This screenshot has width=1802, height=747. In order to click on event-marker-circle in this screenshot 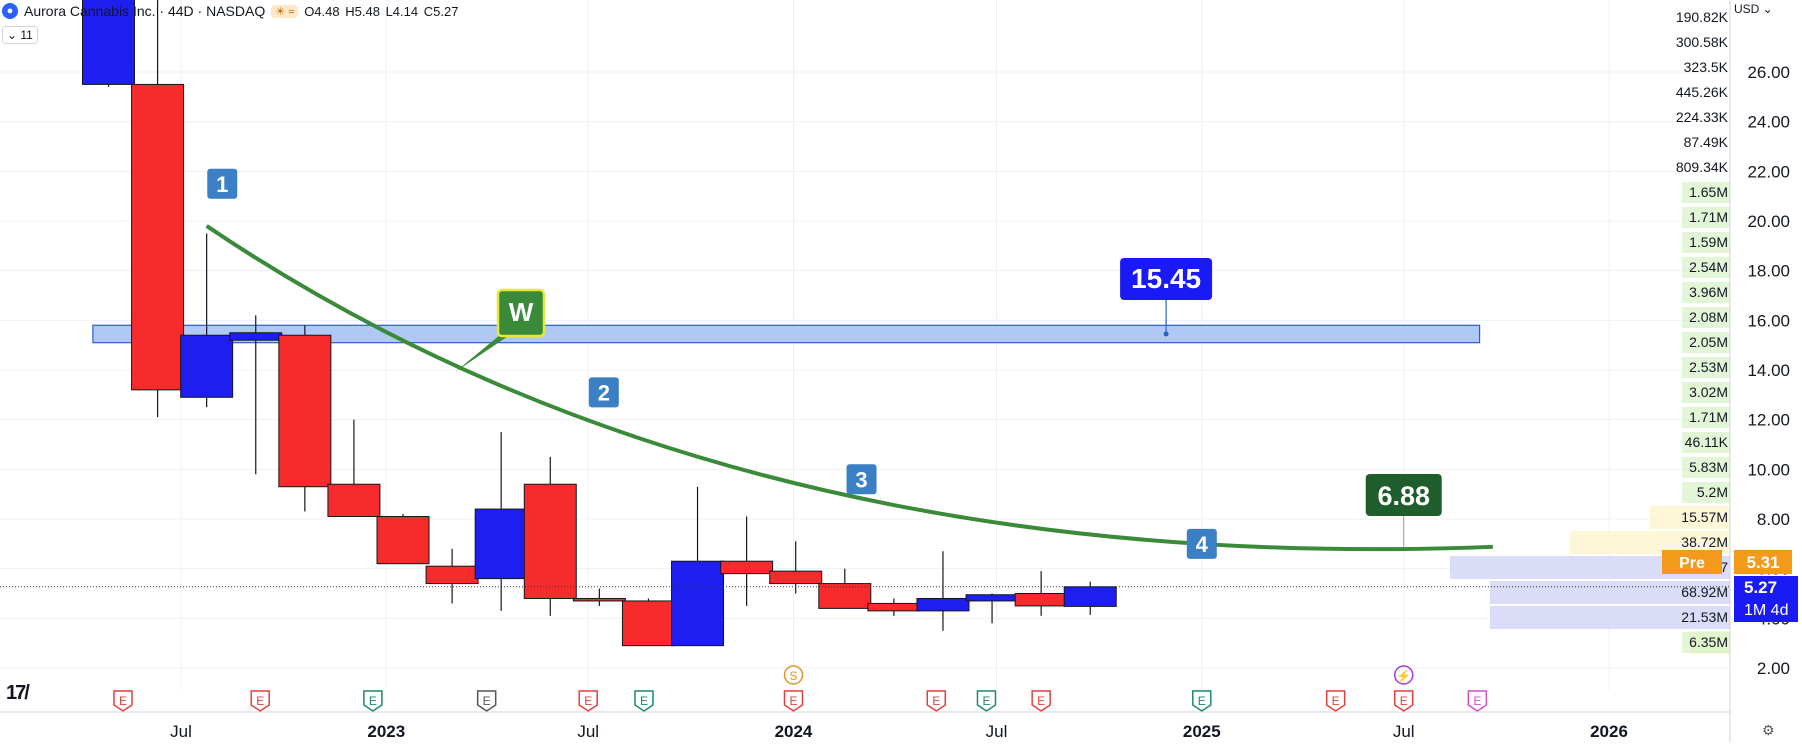, I will do `click(1403, 675)`.